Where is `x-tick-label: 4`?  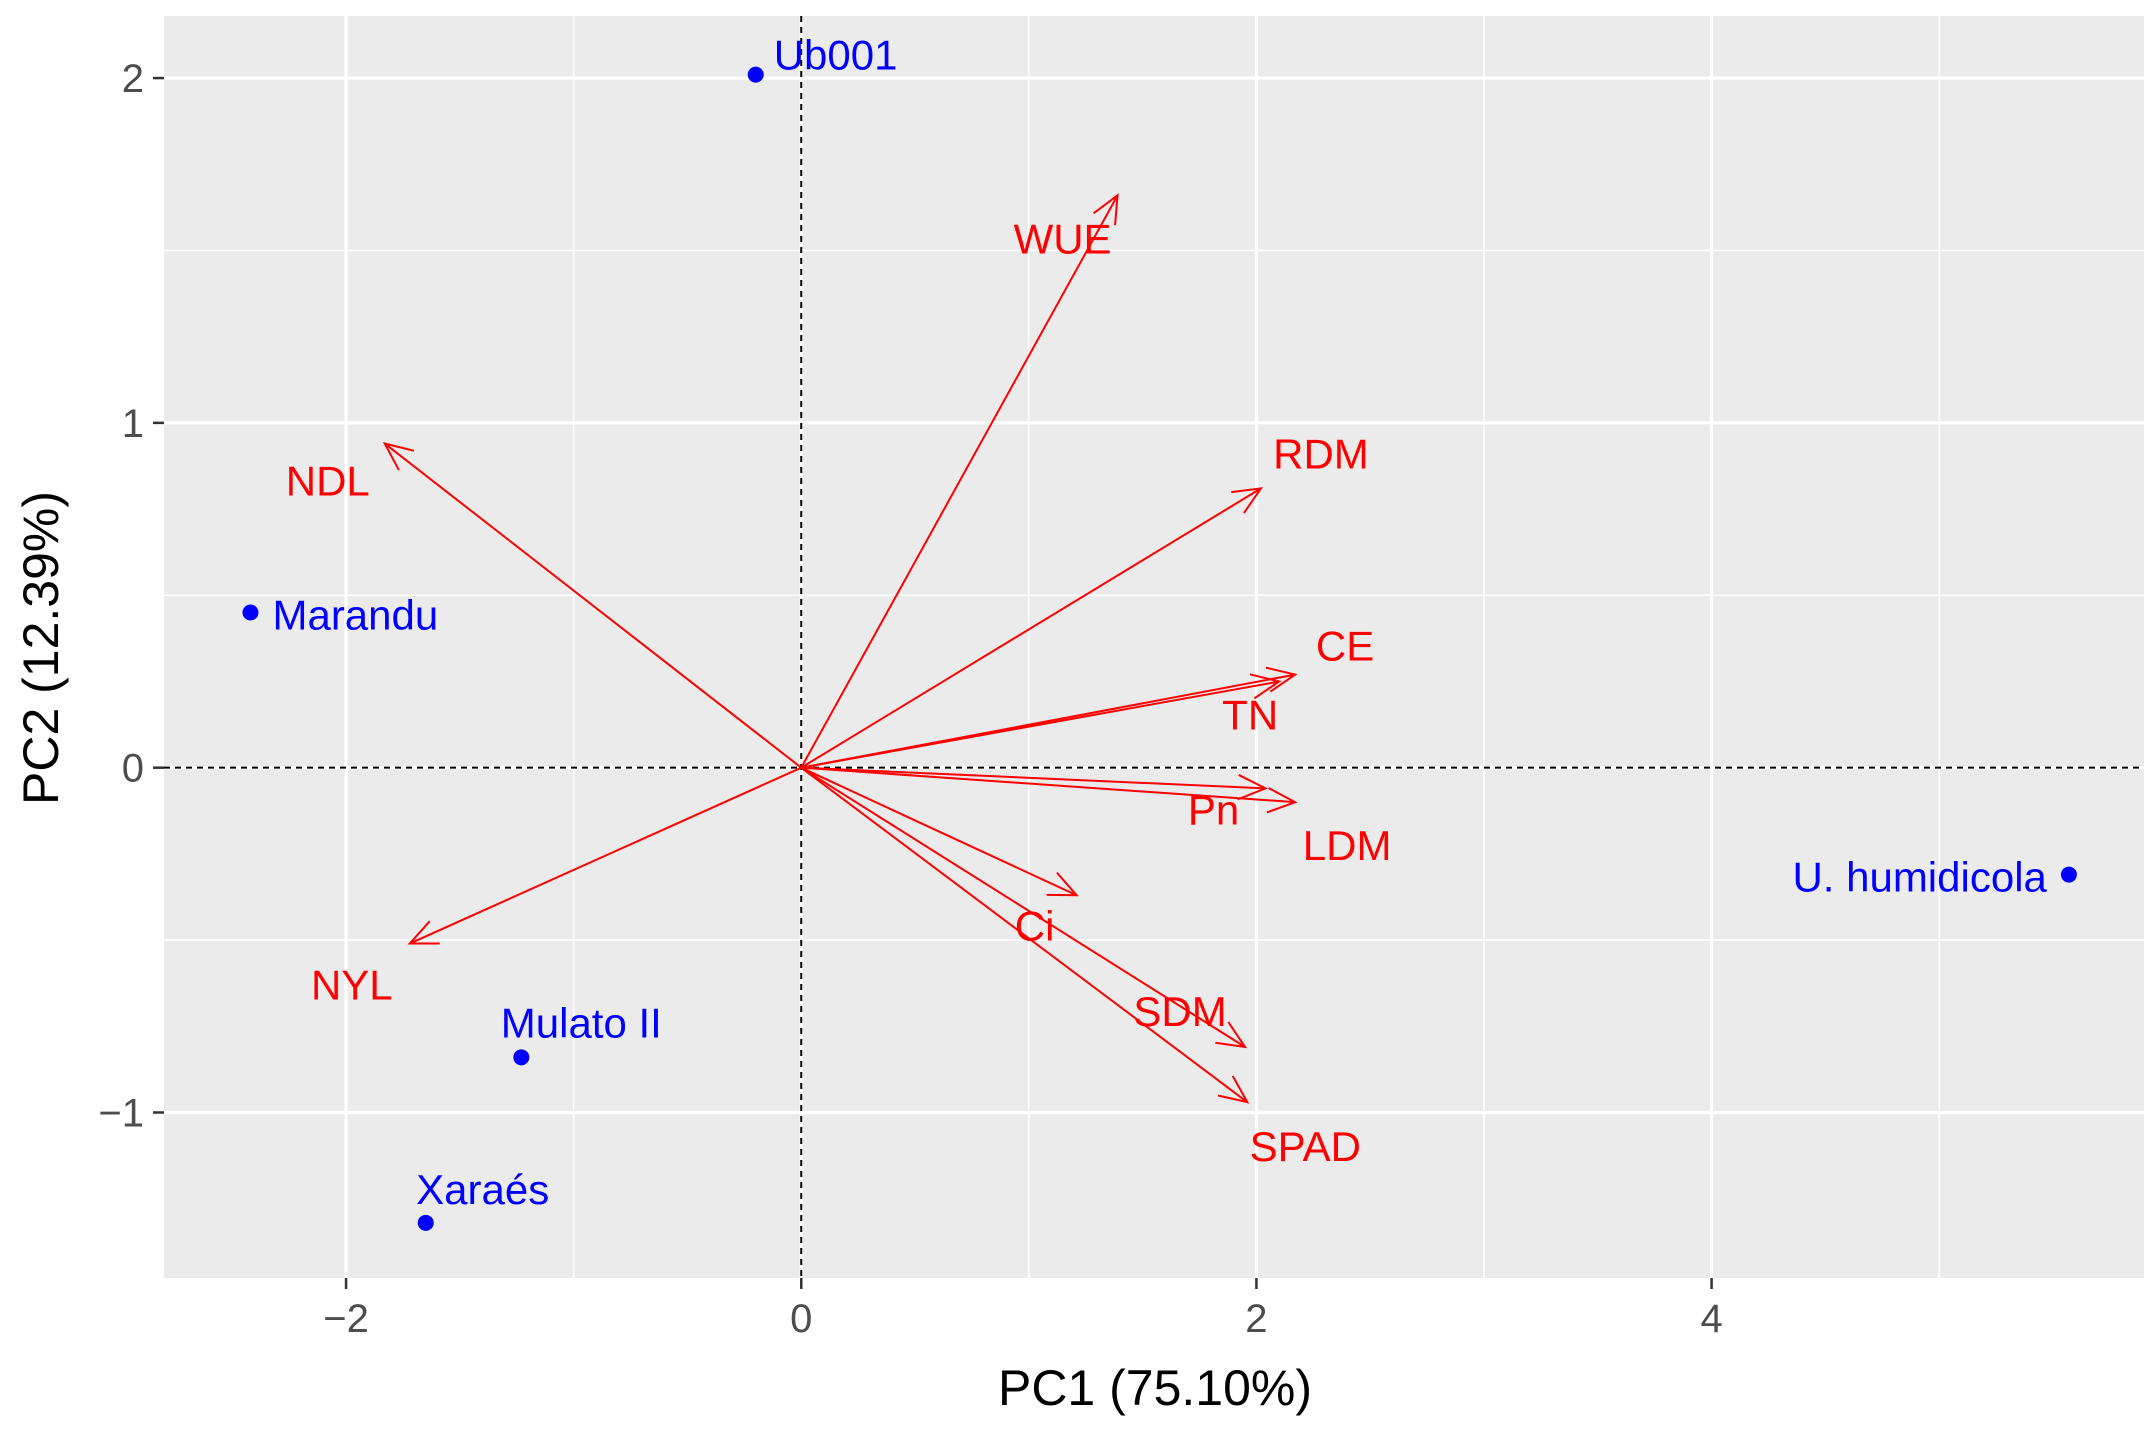
x-tick-label: 4 is located at coordinates (1711, 1319).